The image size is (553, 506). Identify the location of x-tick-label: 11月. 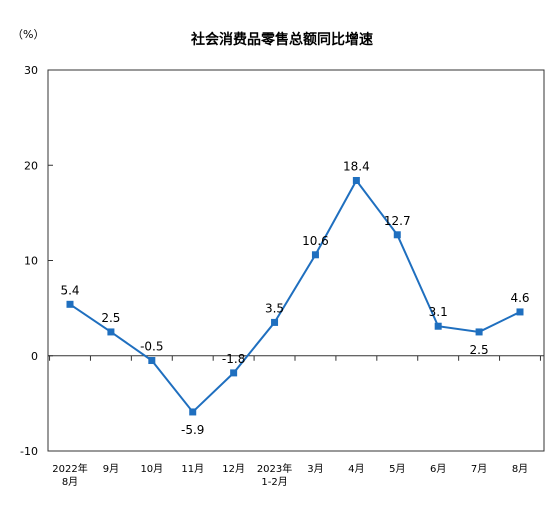
(192, 469).